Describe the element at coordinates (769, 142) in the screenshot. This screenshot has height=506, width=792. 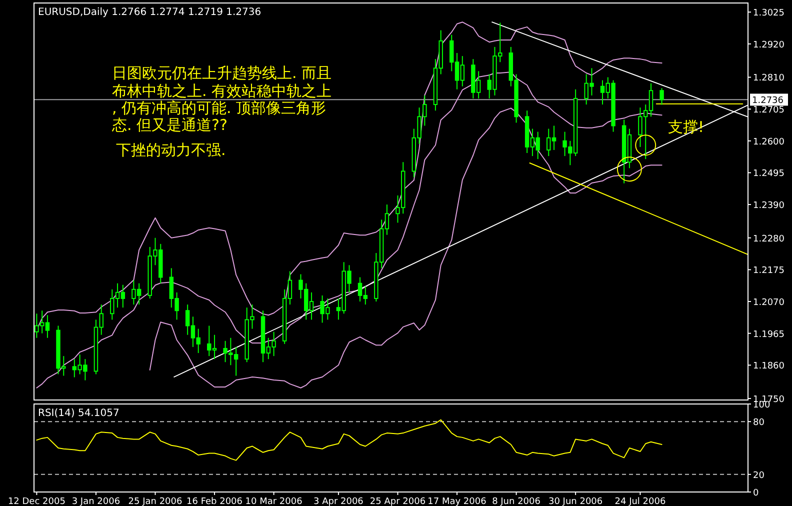
I see `y-tick-label: 1.2600` at that location.